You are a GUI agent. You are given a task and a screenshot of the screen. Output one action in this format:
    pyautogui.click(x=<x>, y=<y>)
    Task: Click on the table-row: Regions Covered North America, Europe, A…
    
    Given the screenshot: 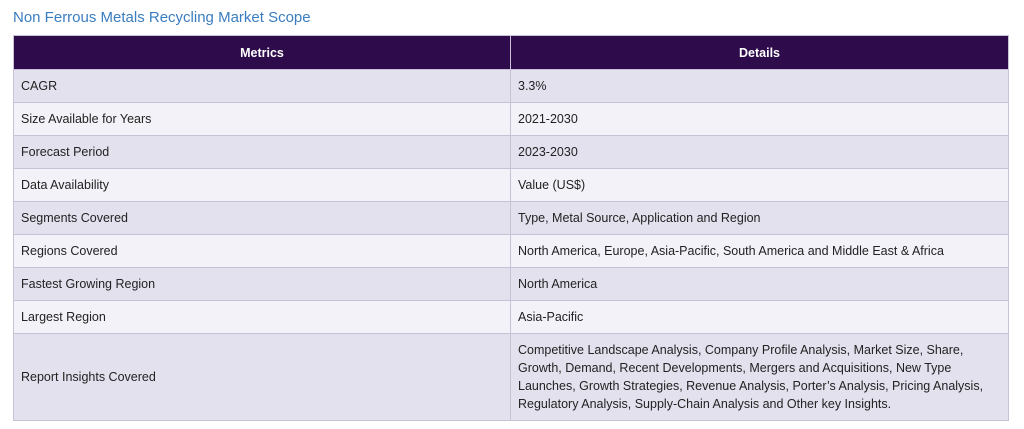 What is the action you would take?
    pyautogui.click(x=511, y=251)
    